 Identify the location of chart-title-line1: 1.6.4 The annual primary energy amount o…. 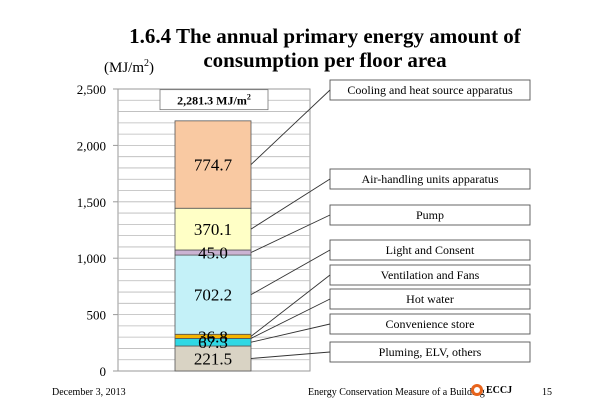
(325, 36).